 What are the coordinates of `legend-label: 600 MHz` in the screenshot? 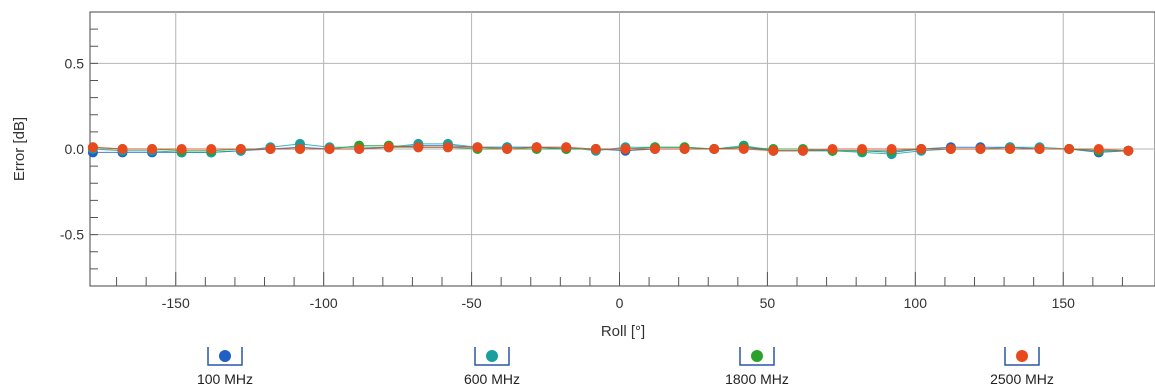 It's located at (492, 379).